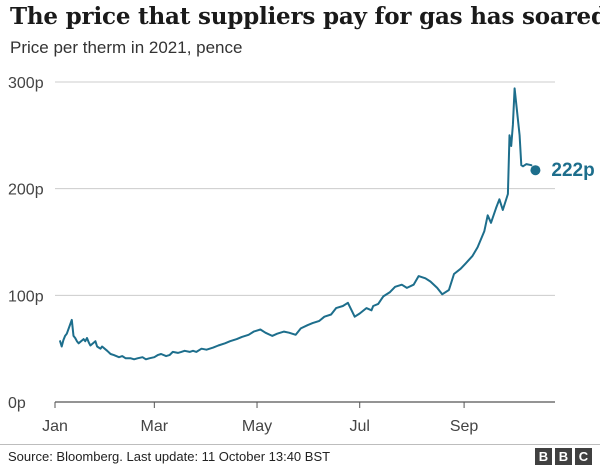 The height and width of the screenshot is (468, 600). Describe the element at coordinates (300, 444) in the screenshot. I see `footer-divider` at that location.